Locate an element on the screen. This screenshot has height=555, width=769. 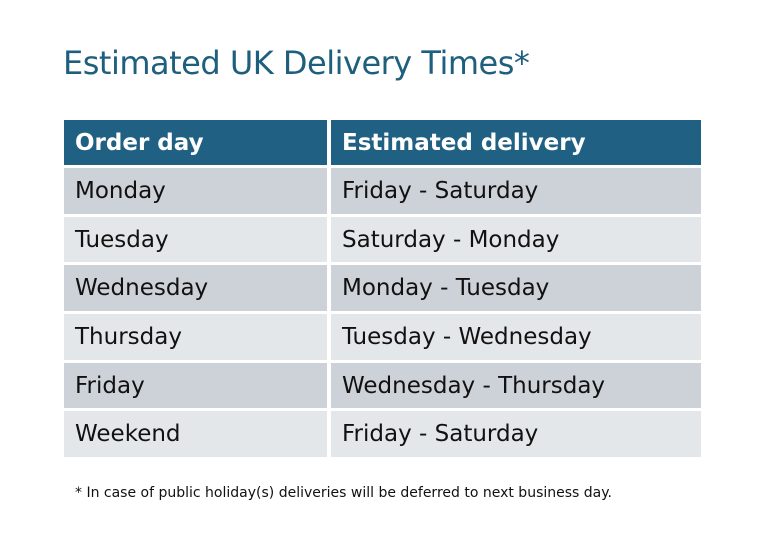
order-day-cell: Weekend is located at coordinates (195, 434).